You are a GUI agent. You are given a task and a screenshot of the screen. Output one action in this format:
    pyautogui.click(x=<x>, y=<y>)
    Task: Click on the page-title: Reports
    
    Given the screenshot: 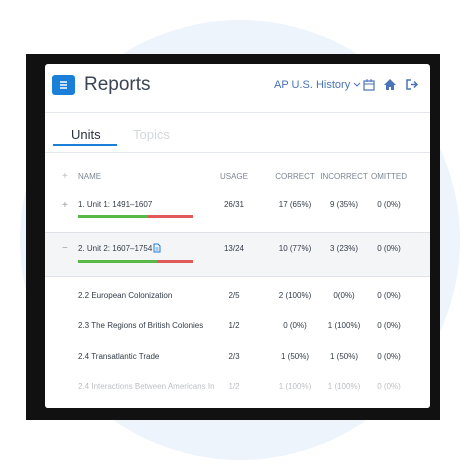 What is the action you would take?
    pyautogui.click(x=117, y=84)
    